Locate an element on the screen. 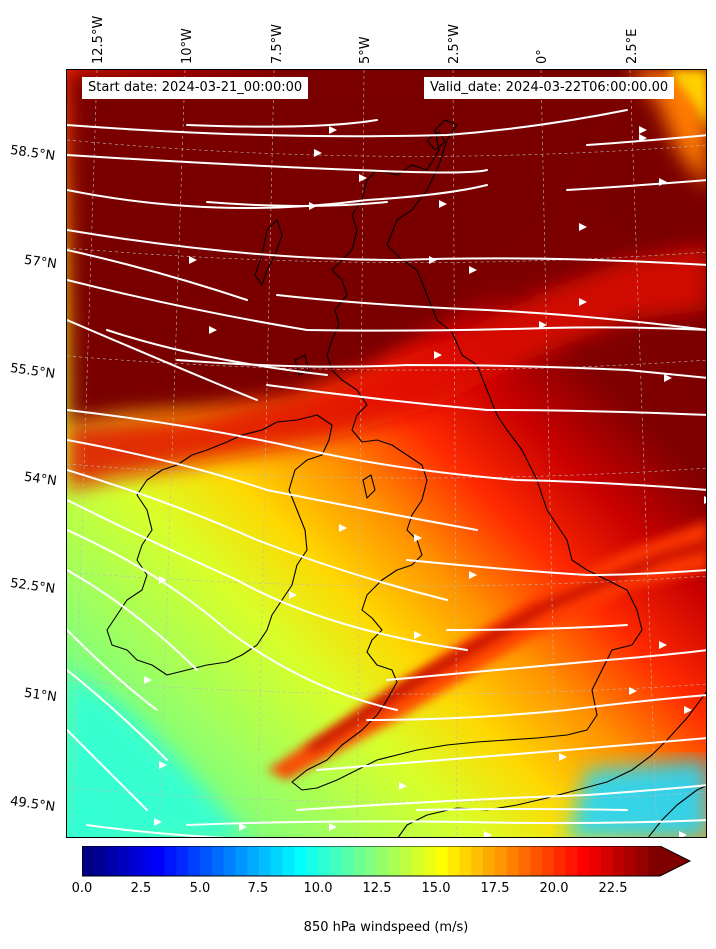 The image size is (716, 949). colorbar-tick: 12.5 is located at coordinates (377, 888).